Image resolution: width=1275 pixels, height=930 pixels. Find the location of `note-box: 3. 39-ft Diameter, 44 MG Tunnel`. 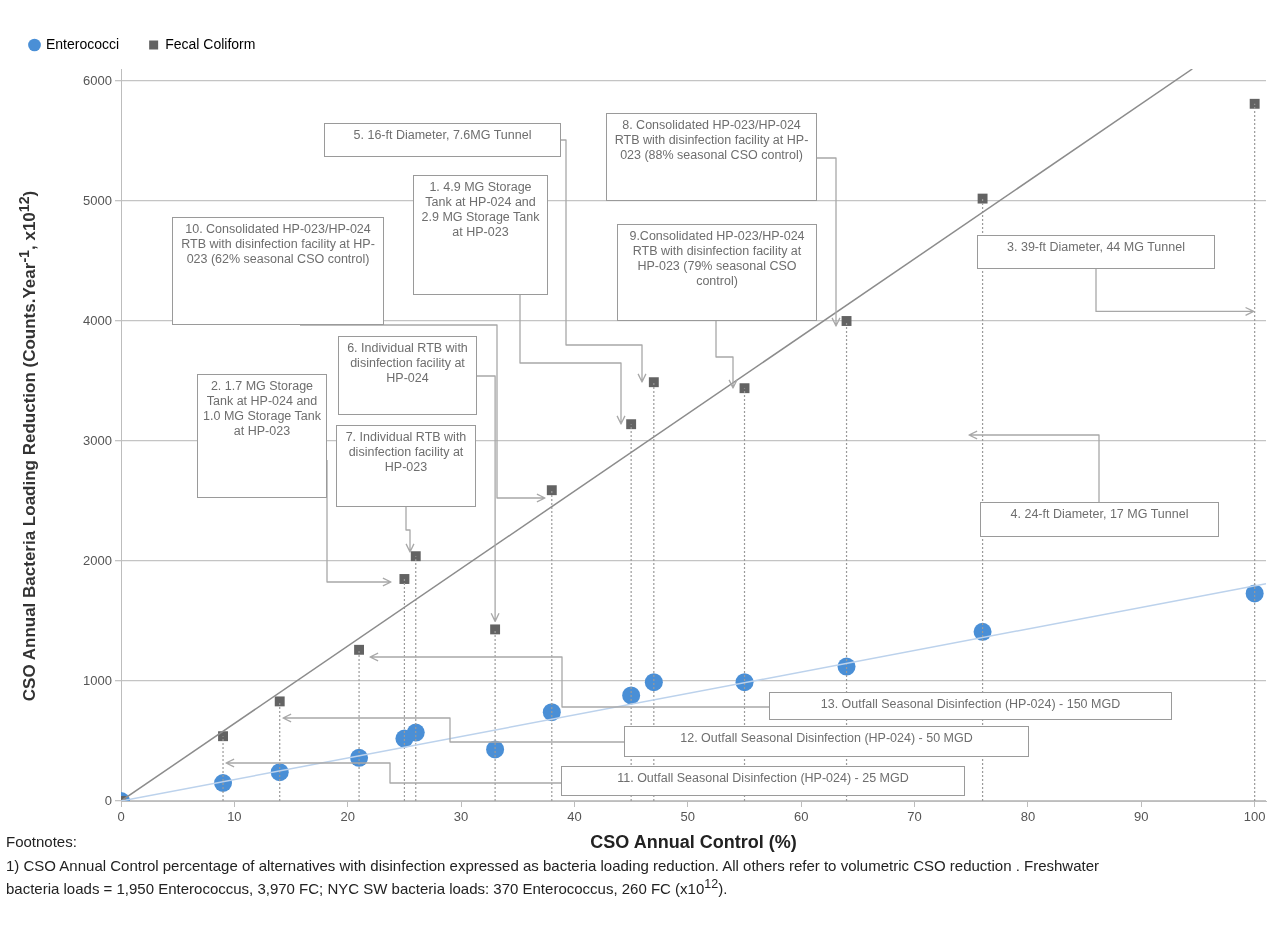

note-box: 3. 39-ft Diameter, 44 MG Tunnel is located at coordinates (1096, 252).